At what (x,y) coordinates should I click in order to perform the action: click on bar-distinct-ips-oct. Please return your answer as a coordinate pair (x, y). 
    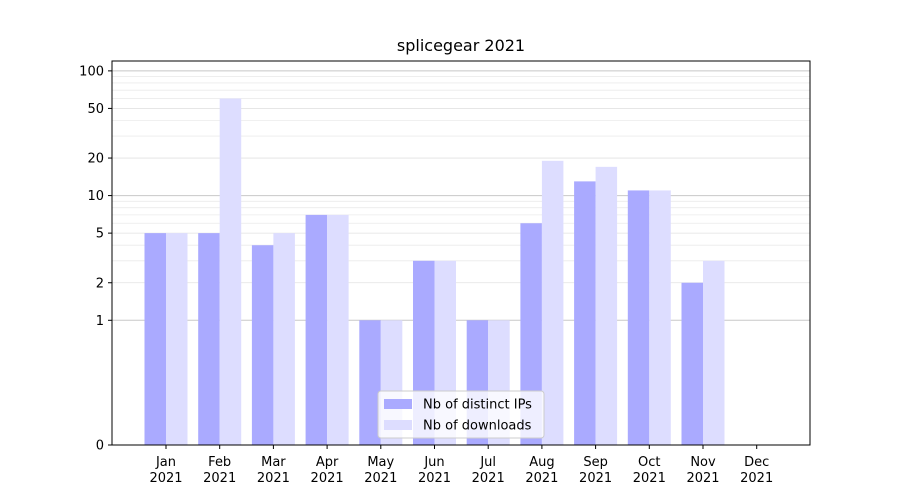
    Looking at the image, I should click on (638, 317).